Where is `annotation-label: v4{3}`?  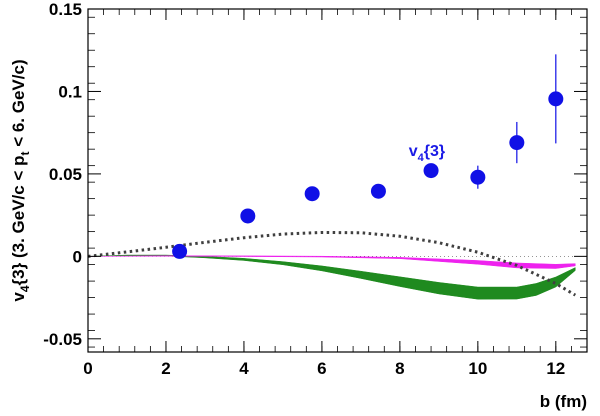
annotation-label: v4{3} is located at coordinates (427, 153).